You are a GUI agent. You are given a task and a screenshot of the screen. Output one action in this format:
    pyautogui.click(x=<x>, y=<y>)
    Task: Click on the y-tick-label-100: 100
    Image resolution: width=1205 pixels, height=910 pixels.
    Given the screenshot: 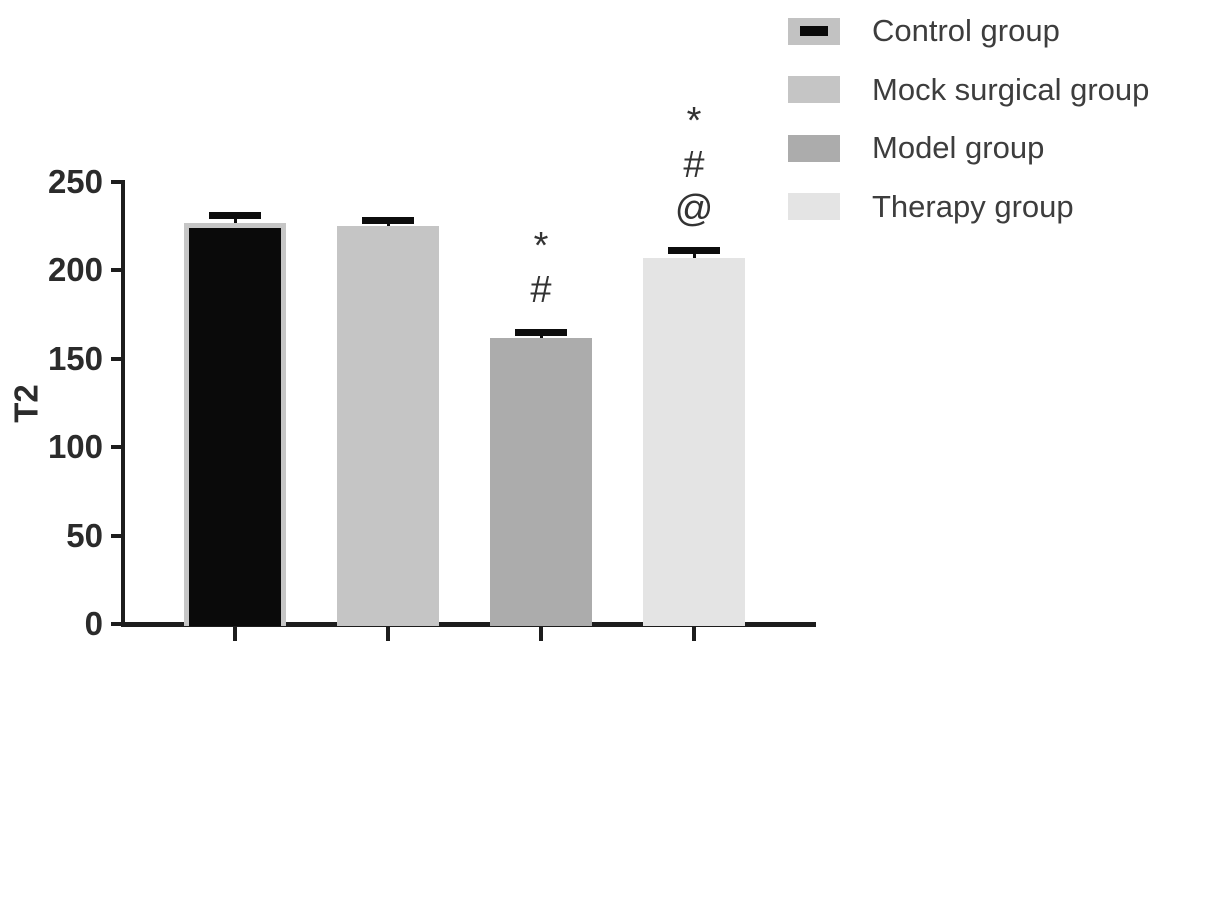 What is the action you would take?
    pyautogui.click(x=75, y=447)
    